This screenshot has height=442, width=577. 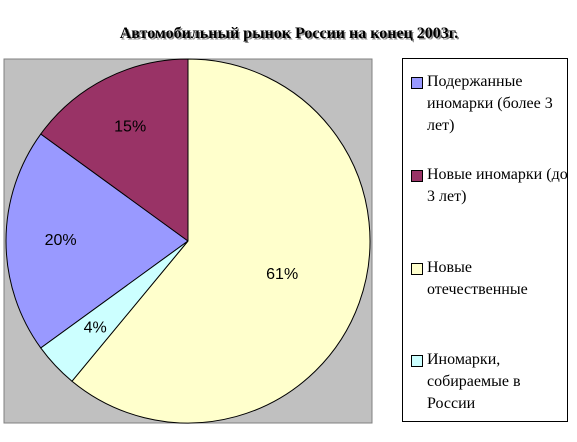 I want to click on data-label: 61%, so click(x=282, y=274).